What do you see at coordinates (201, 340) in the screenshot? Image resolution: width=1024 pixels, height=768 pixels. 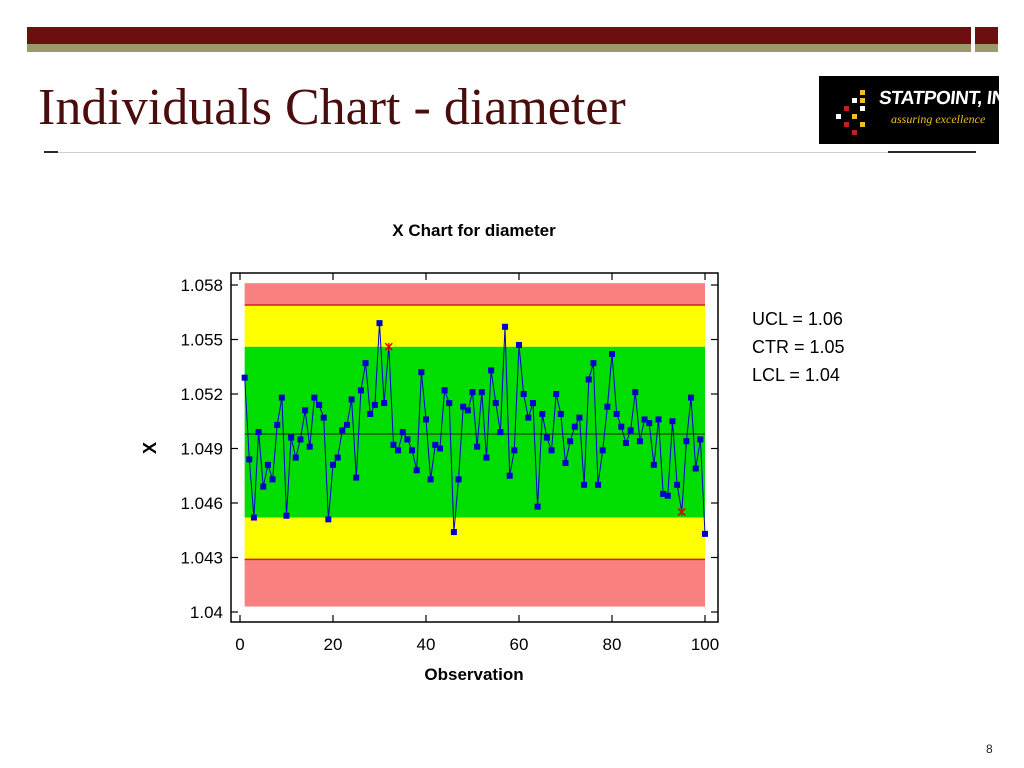 I see `y-tick-label: 1.055` at bounding box center [201, 340].